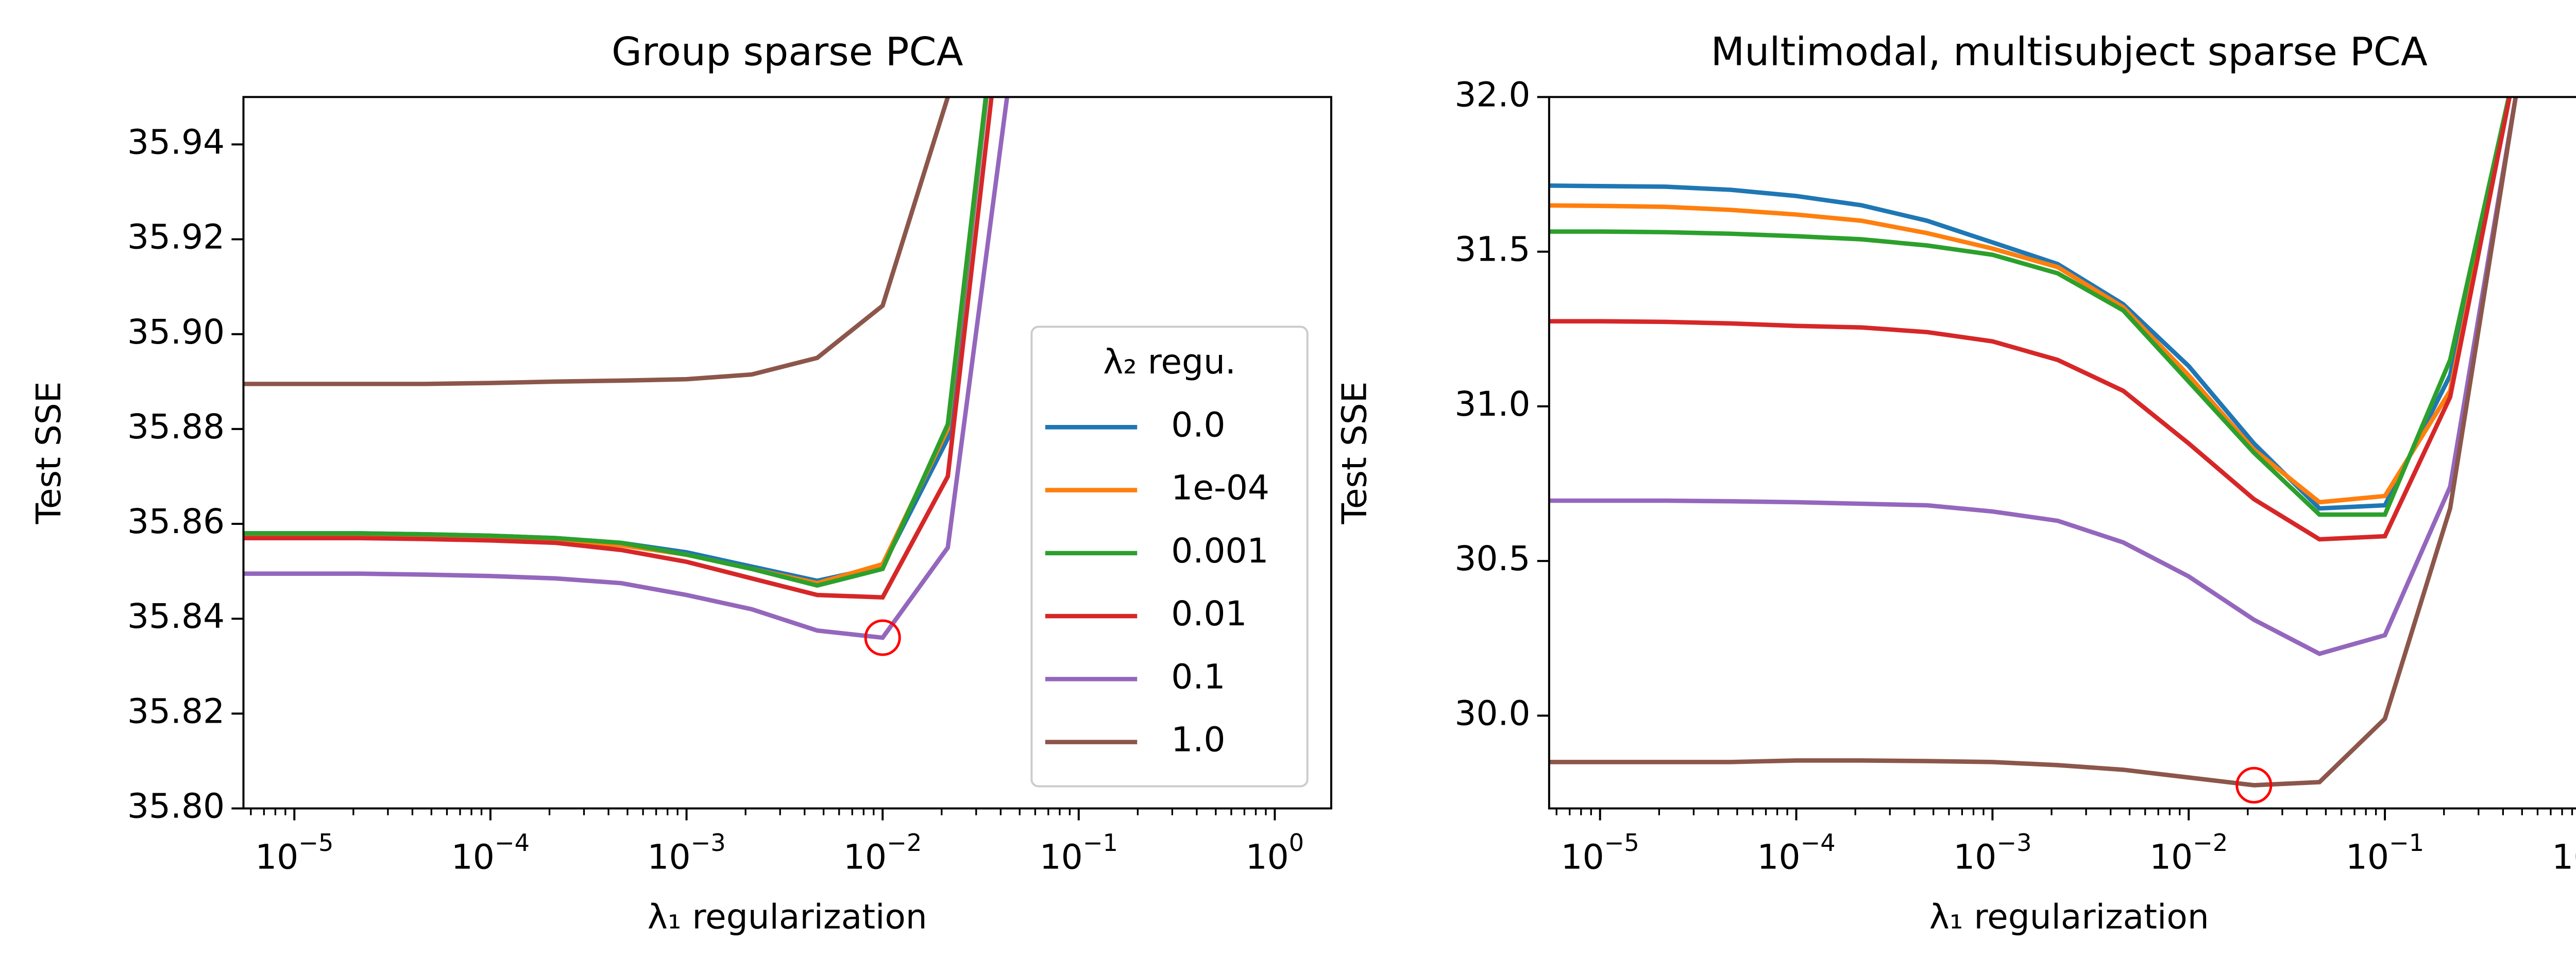 The width and height of the screenshot is (2576, 973). Describe the element at coordinates (1169, 362) in the screenshot. I see `legend-title: λ₂ regu.` at that location.